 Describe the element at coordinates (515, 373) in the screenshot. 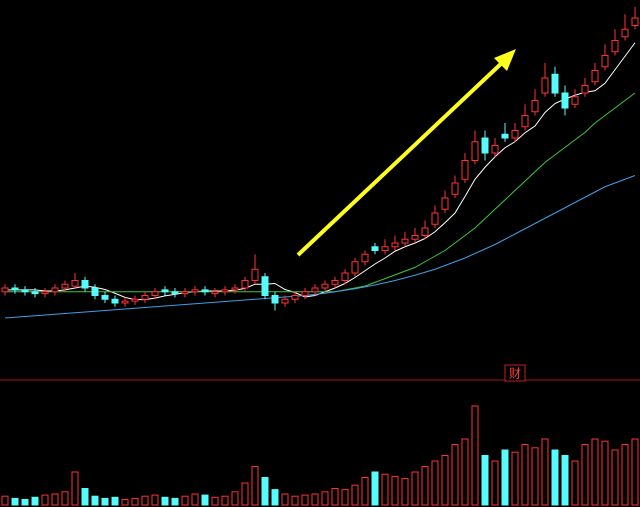

I see `marker-box` at that location.